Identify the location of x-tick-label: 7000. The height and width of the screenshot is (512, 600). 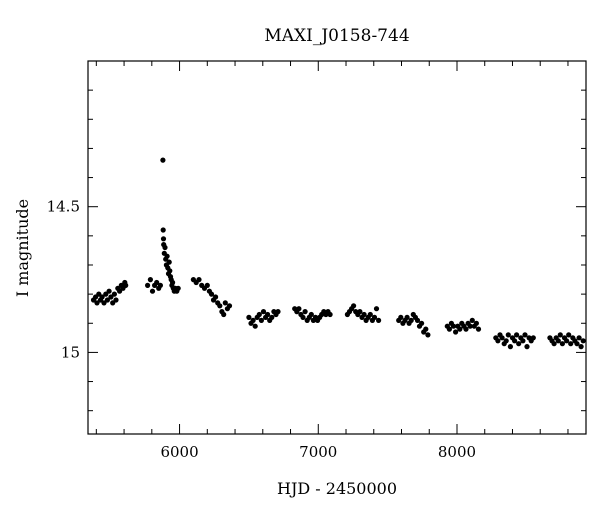
(318, 452).